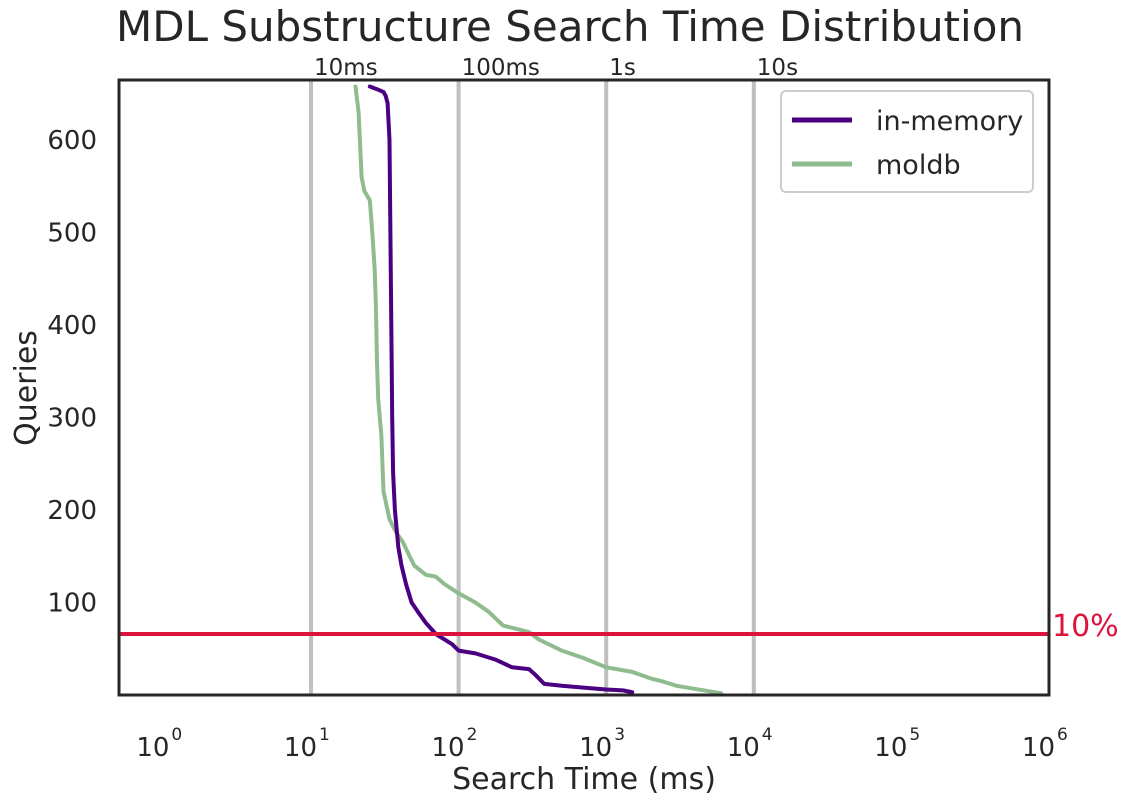 This screenshot has width=1125, height=805. I want to click on x-tick-exponent: 5, so click(914, 735).